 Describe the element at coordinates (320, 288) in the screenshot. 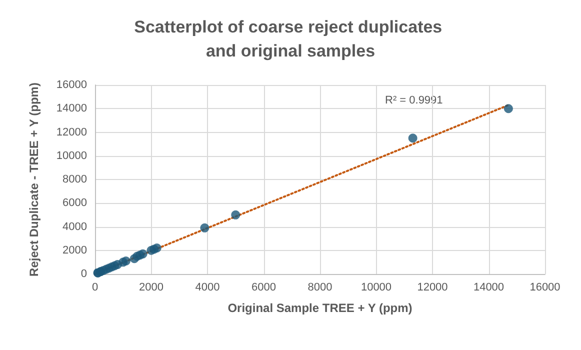

I see `x-tick-label: 8000` at that location.